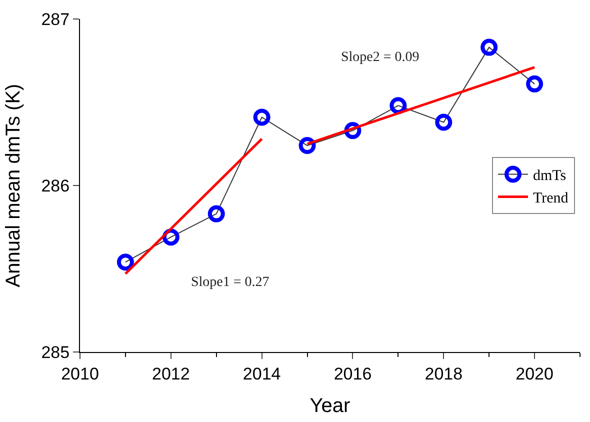 This screenshot has height=422, width=590. What do you see at coordinates (55, 186) in the screenshot?
I see `y-tick-label: 286` at bounding box center [55, 186].